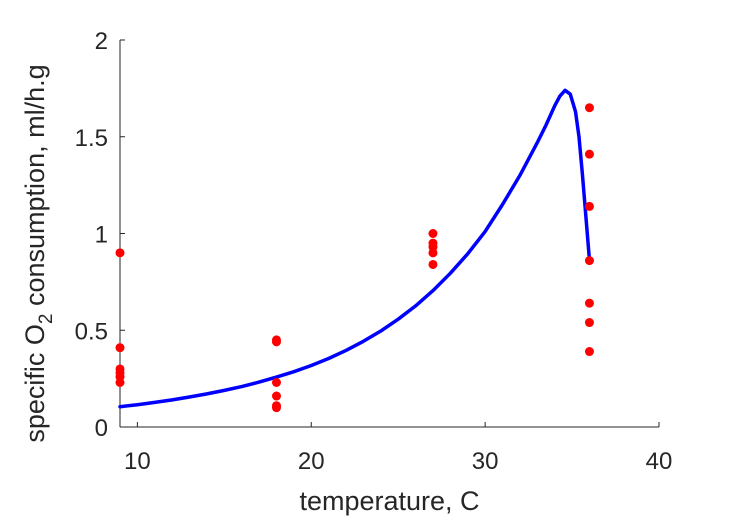 This screenshot has height=521, width=729. I want to click on x-tick-label: 20, so click(311, 461).